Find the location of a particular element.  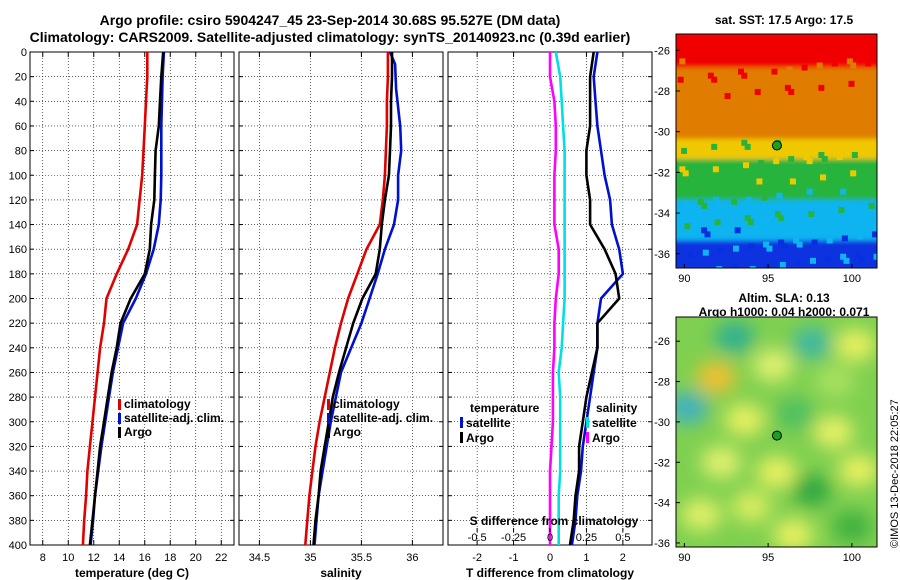

sst-band is located at coordinates (776, 106).